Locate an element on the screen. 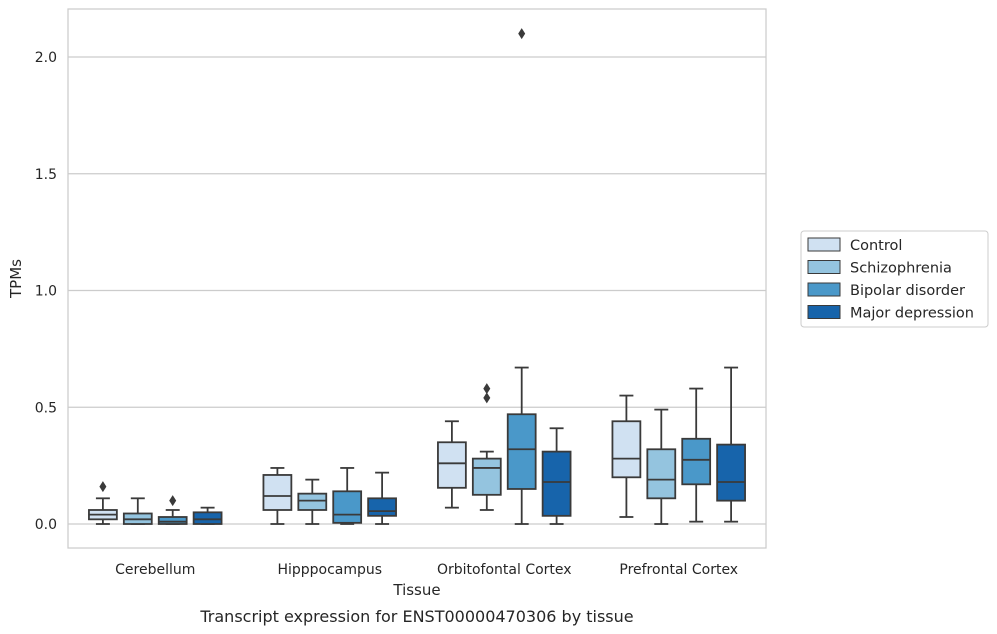  x-tick-label: Orbitofontal Cortex is located at coordinates (504, 570).